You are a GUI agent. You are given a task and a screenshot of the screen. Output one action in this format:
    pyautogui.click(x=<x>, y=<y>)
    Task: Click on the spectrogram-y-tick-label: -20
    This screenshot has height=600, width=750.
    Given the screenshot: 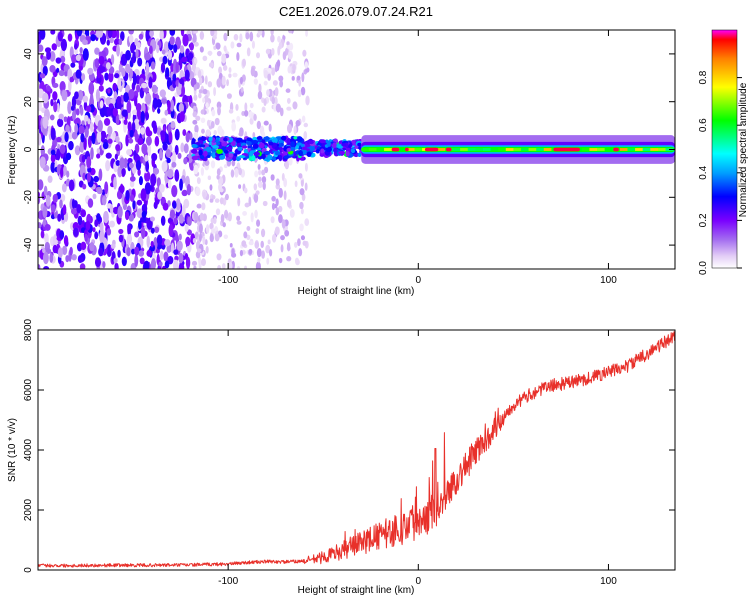 What is the action you would take?
    pyautogui.click(x=28, y=197)
    